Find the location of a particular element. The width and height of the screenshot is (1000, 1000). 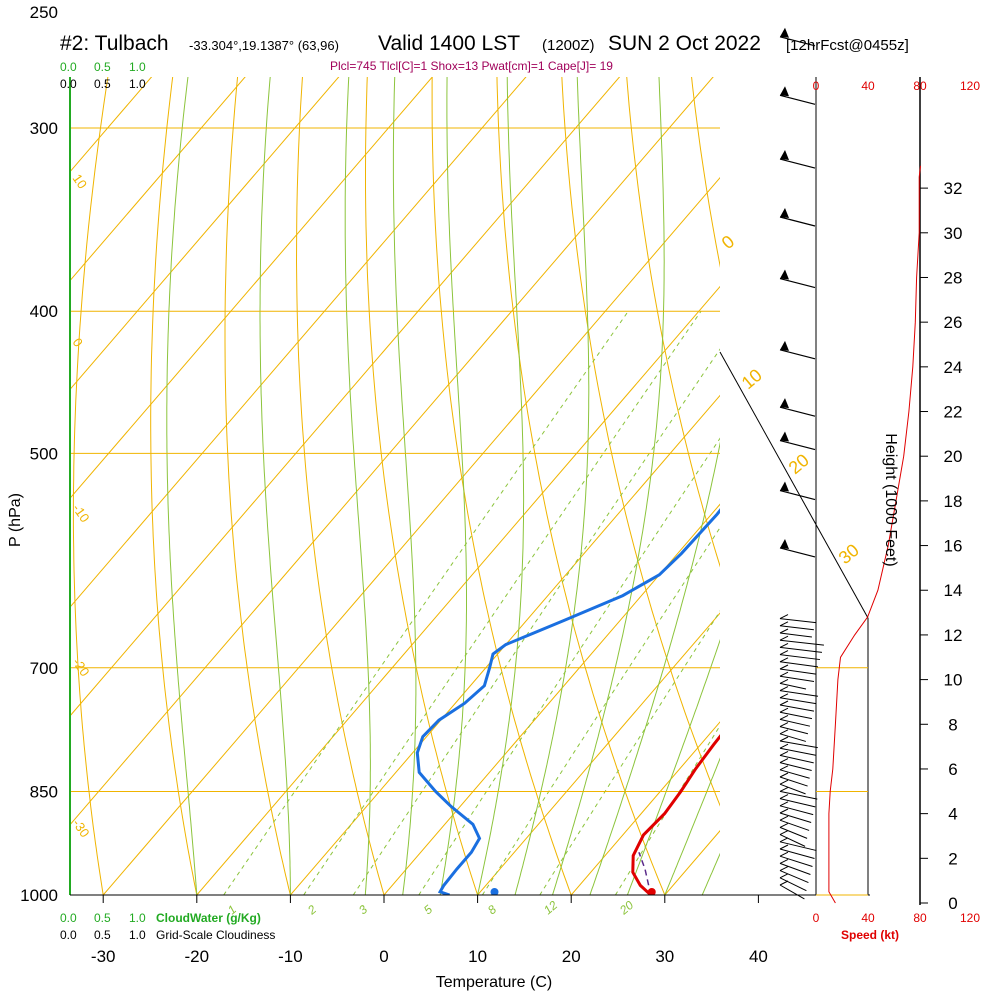

speed-axis-label: Speed (kt) is located at coordinates (870, 935).